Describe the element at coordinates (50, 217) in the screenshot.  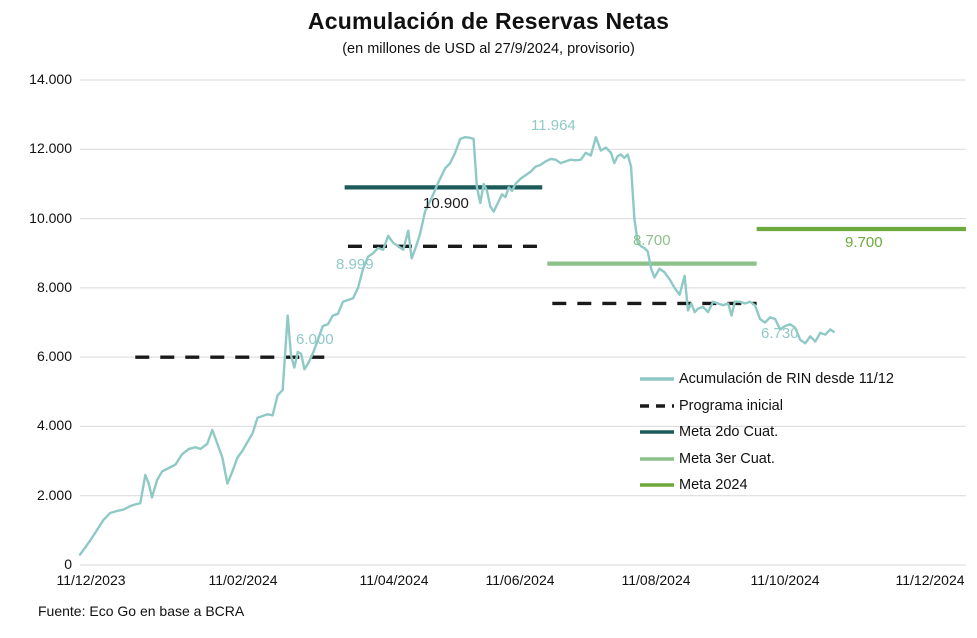
I see `y-axis-tick-label: 10.000` at that location.